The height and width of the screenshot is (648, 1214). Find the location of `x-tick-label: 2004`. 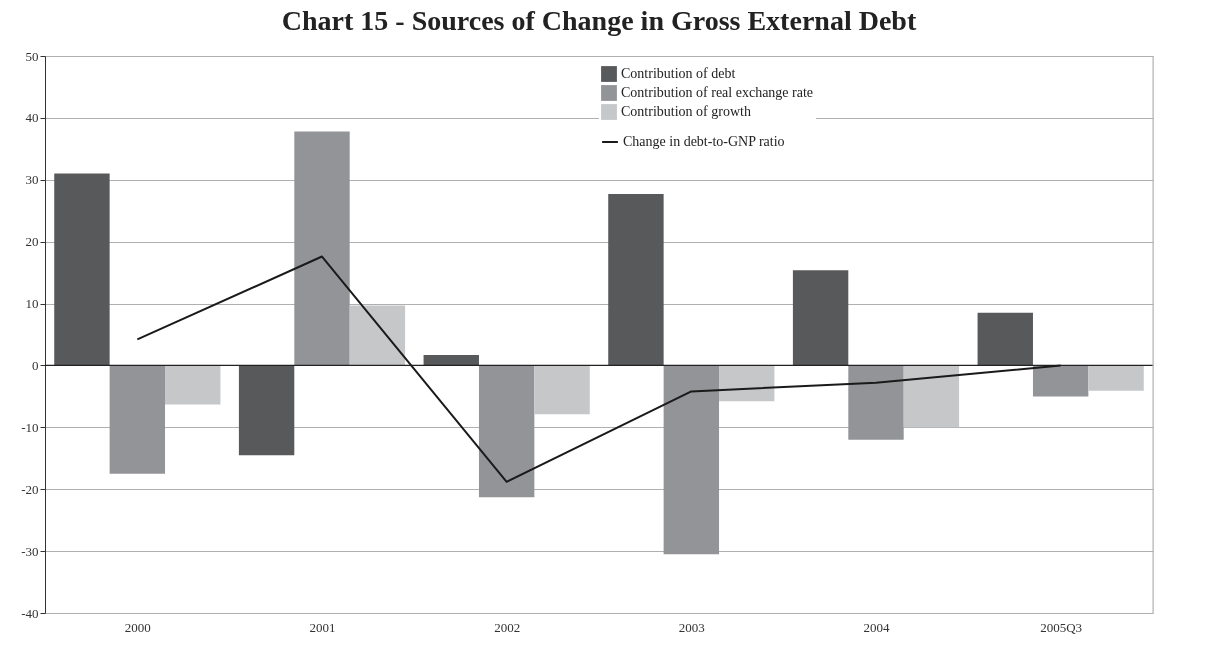

x-tick-label: 2004 is located at coordinates (876, 627).